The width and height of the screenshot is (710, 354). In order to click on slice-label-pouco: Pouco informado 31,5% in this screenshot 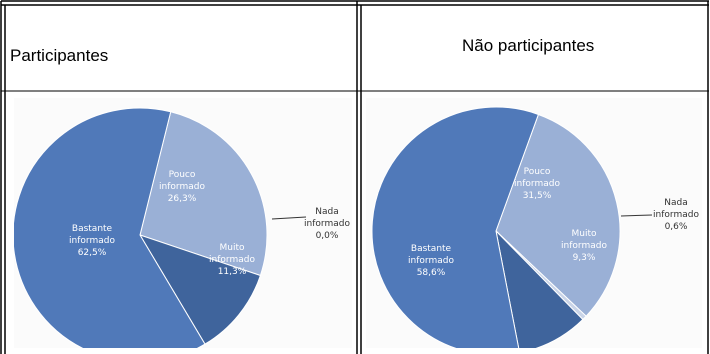, I will do `click(537, 184)`.